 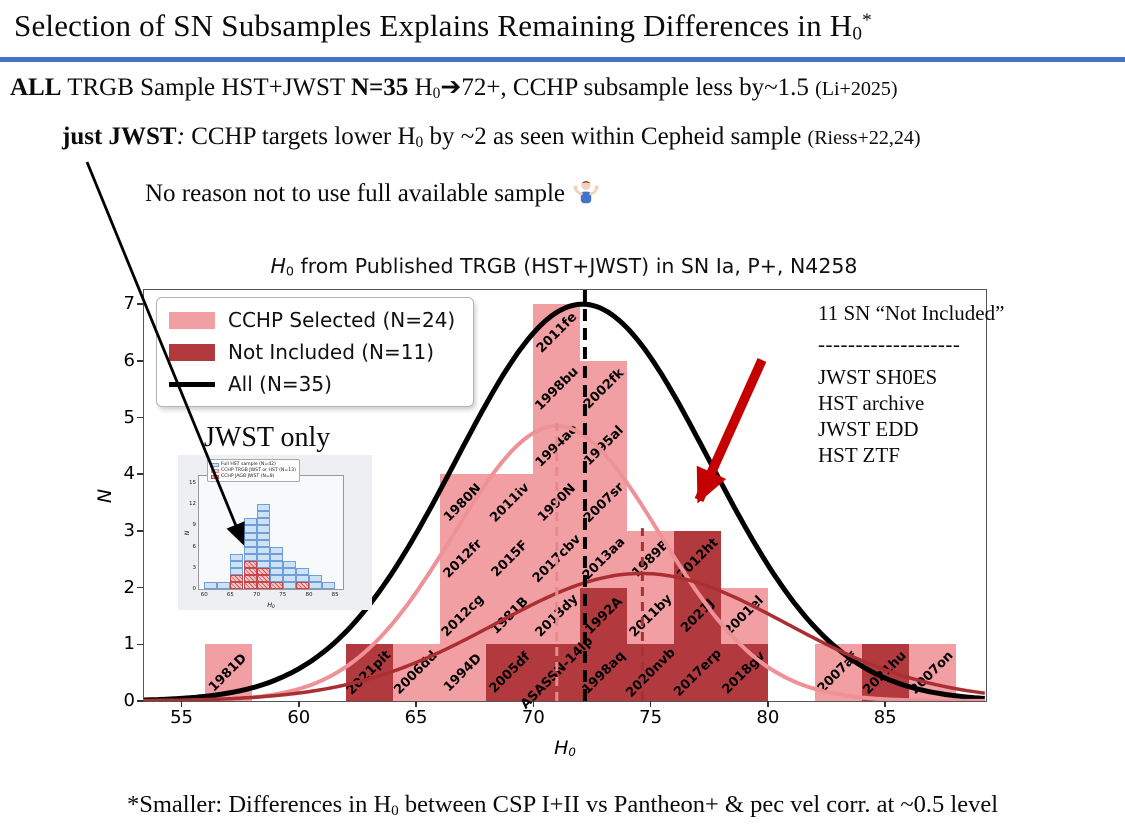 What do you see at coordinates (868, 429) in the screenshot?
I see `annotation-item: JWST EDD` at bounding box center [868, 429].